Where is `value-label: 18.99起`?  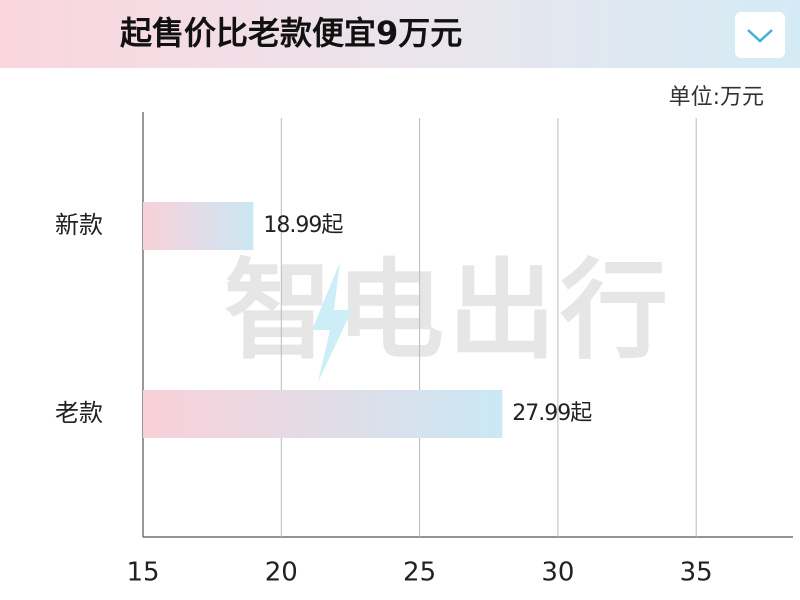 value-label: 18.99起 is located at coordinates (303, 225).